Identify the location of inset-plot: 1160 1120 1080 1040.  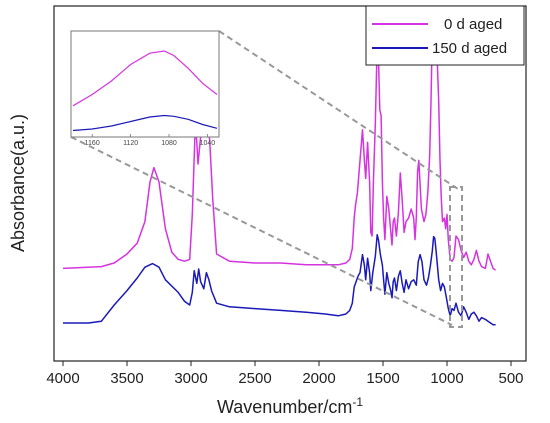
(145, 88).